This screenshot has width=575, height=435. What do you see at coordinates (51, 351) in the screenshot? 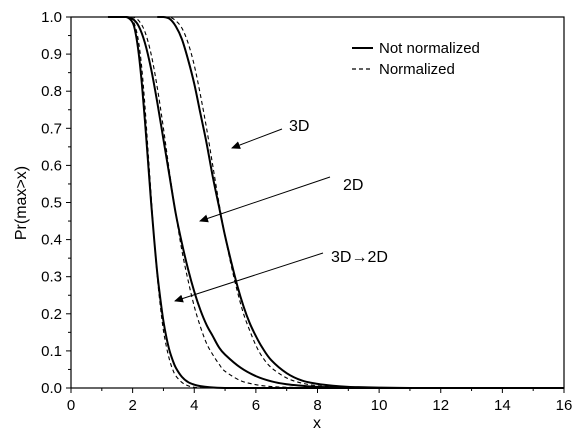
I see `y-tick-label: 0.1` at bounding box center [51, 351].